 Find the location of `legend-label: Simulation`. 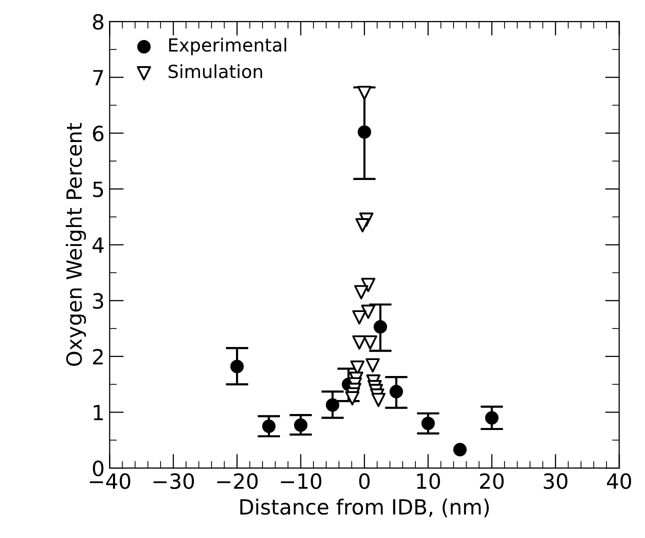

legend-label: Simulation is located at coordinates (215, 71).